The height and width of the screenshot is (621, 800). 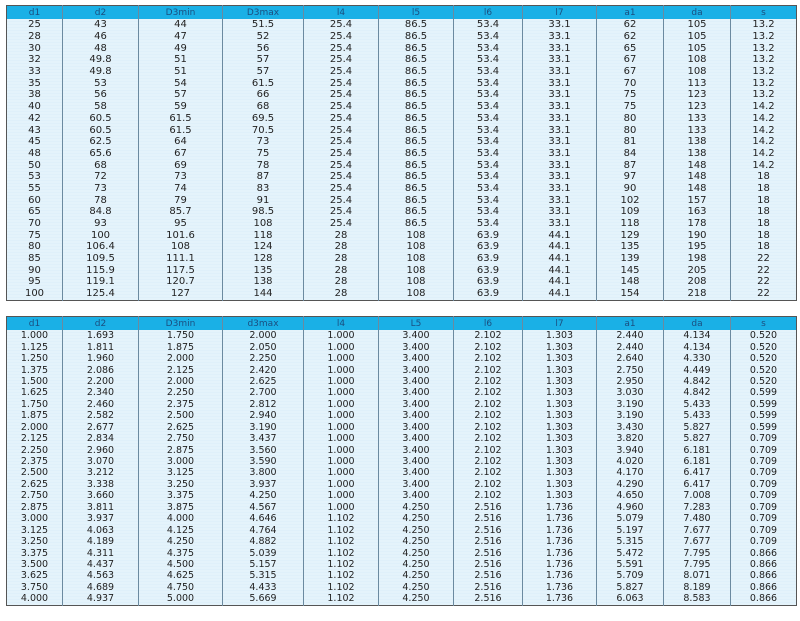 What do you see at coordinates (402, 165) in the screenshot?
I see `table-row: 50 68 69 78 25.4 86.5 53.4 33.1 87 148 14.2` at bounding box center [402, 165].